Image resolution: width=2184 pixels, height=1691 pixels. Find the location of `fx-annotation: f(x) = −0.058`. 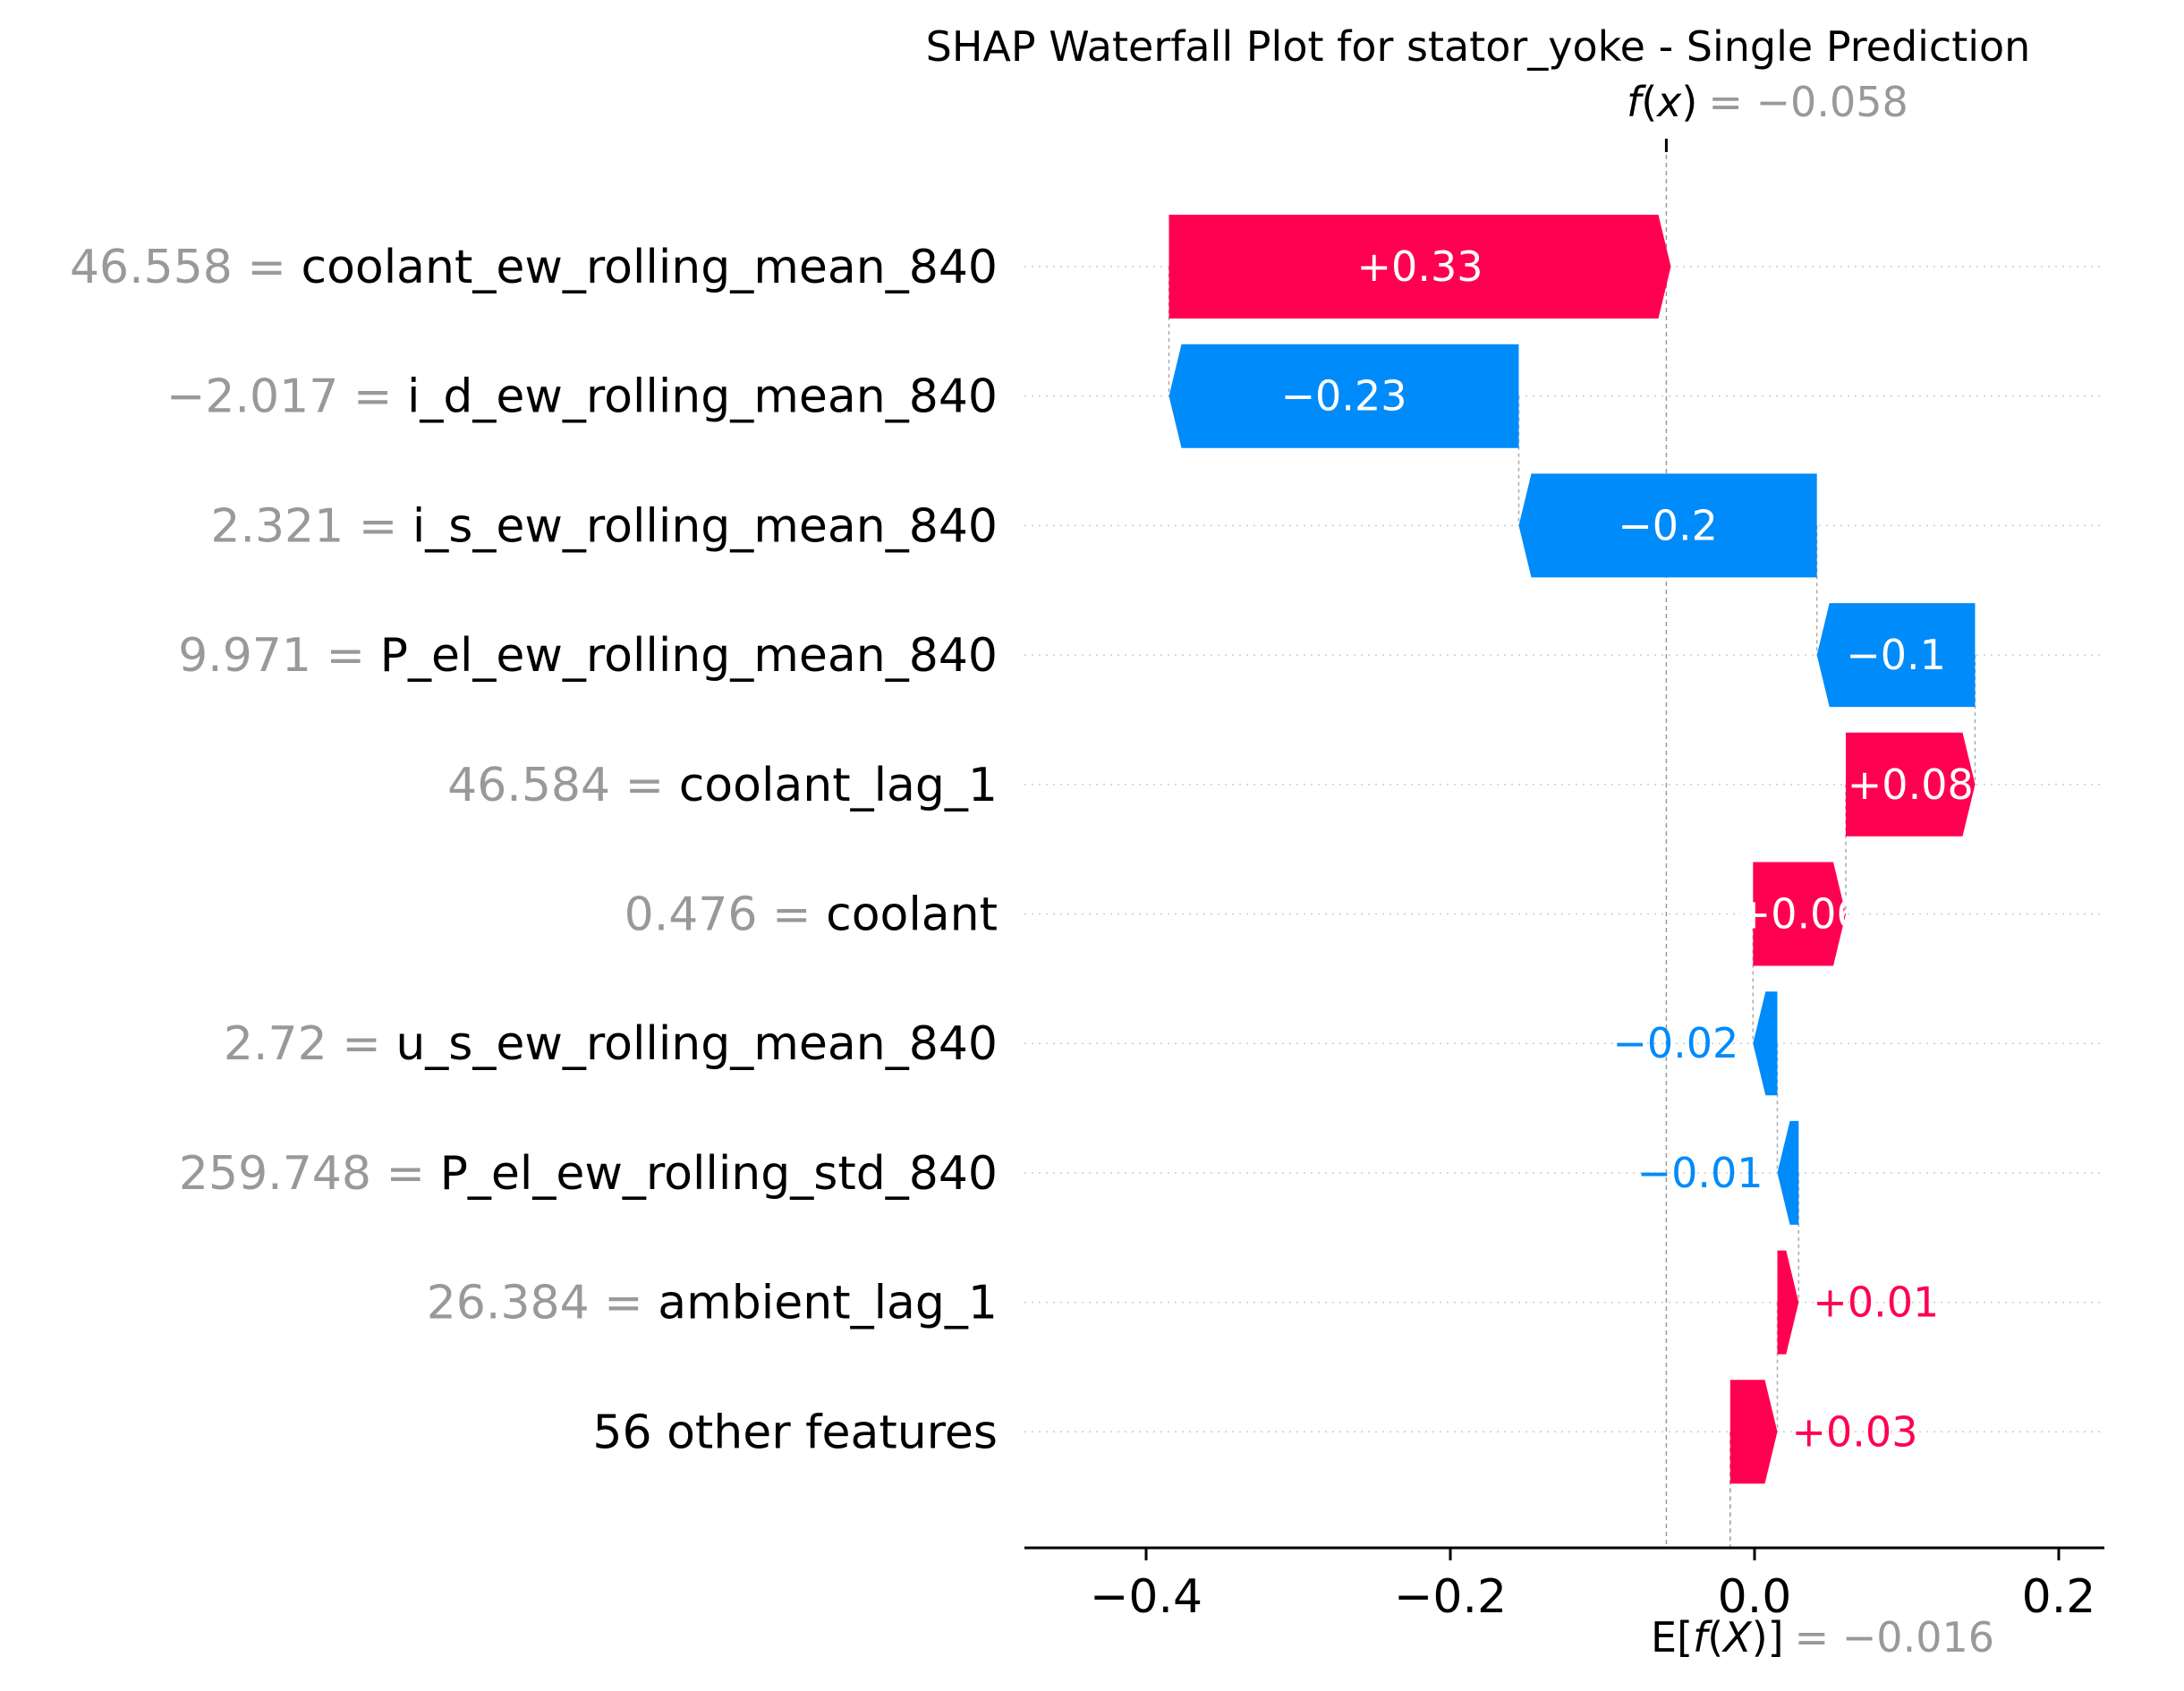

fx-annotation: f(x) = −0.058 is located at coordinates (1767, 102).